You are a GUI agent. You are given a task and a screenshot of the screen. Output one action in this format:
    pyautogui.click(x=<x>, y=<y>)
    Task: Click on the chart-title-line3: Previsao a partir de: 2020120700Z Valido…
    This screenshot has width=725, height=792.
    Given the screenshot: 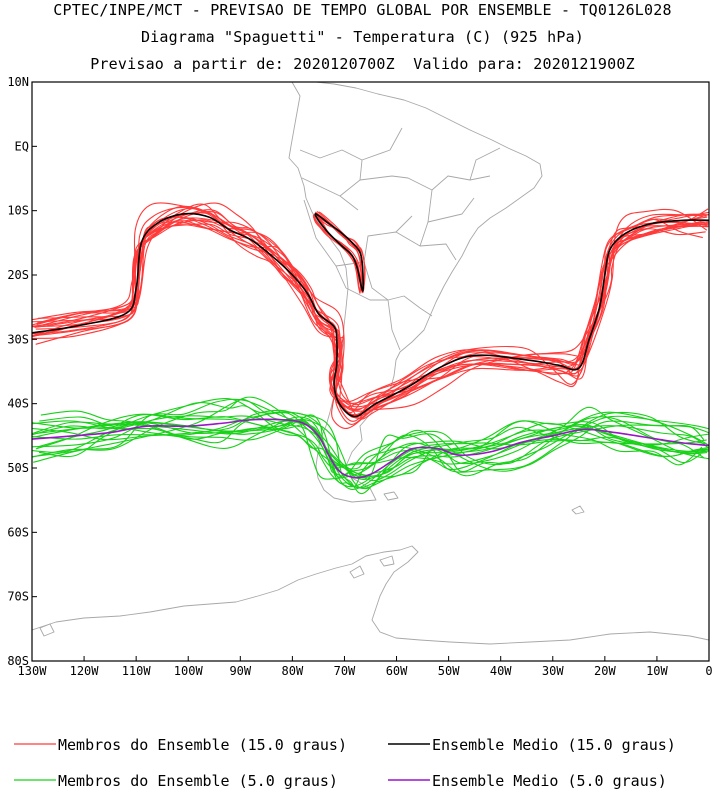 What is the action you would take?
    pyautogui.click(x=362, y=64)
    